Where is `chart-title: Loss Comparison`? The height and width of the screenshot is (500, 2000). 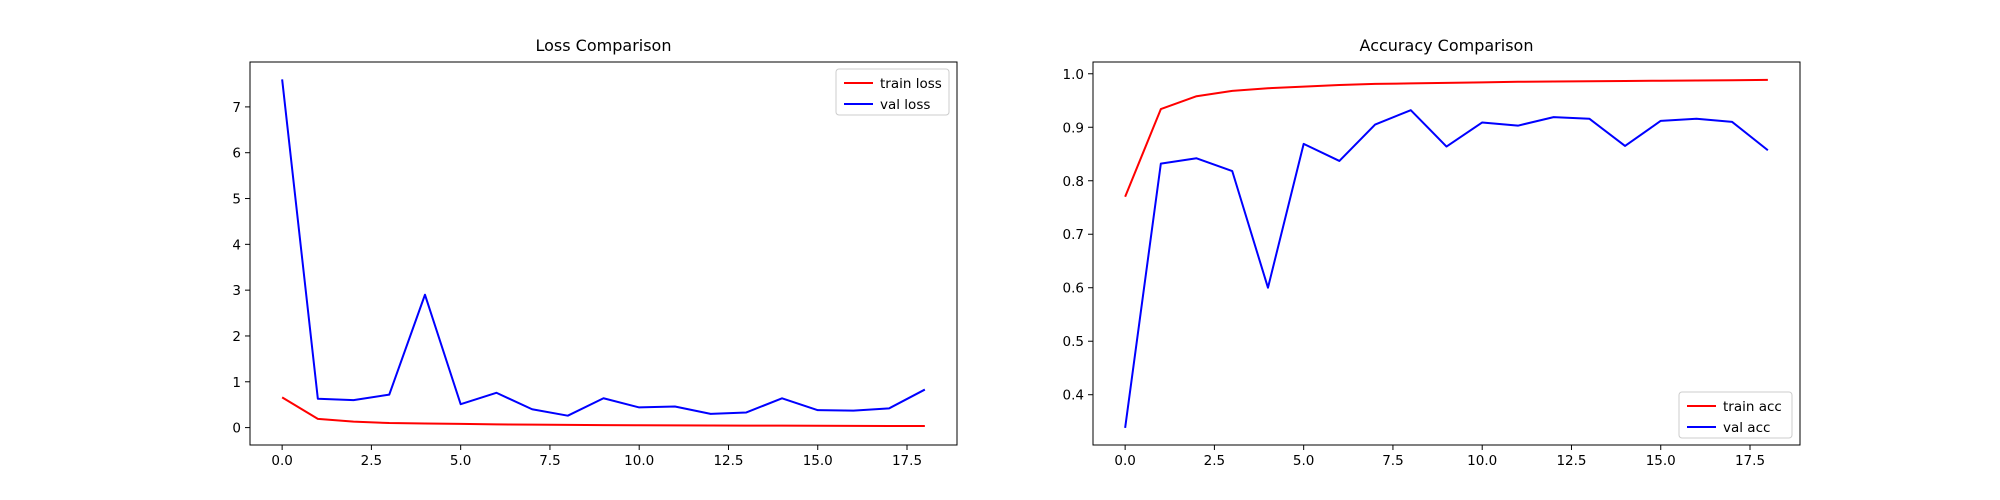
chart-title: Loss Comparison is located at coordinates (604, 45).